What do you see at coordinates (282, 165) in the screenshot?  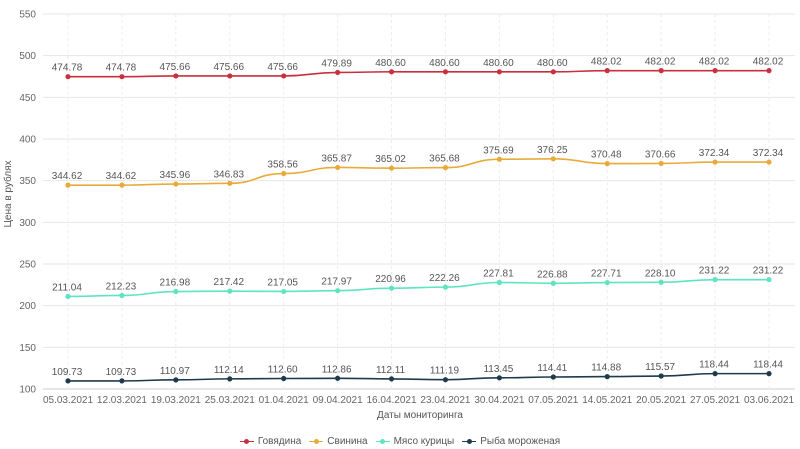 I see `data-label: 358.56` at bounding box center [282, 165].